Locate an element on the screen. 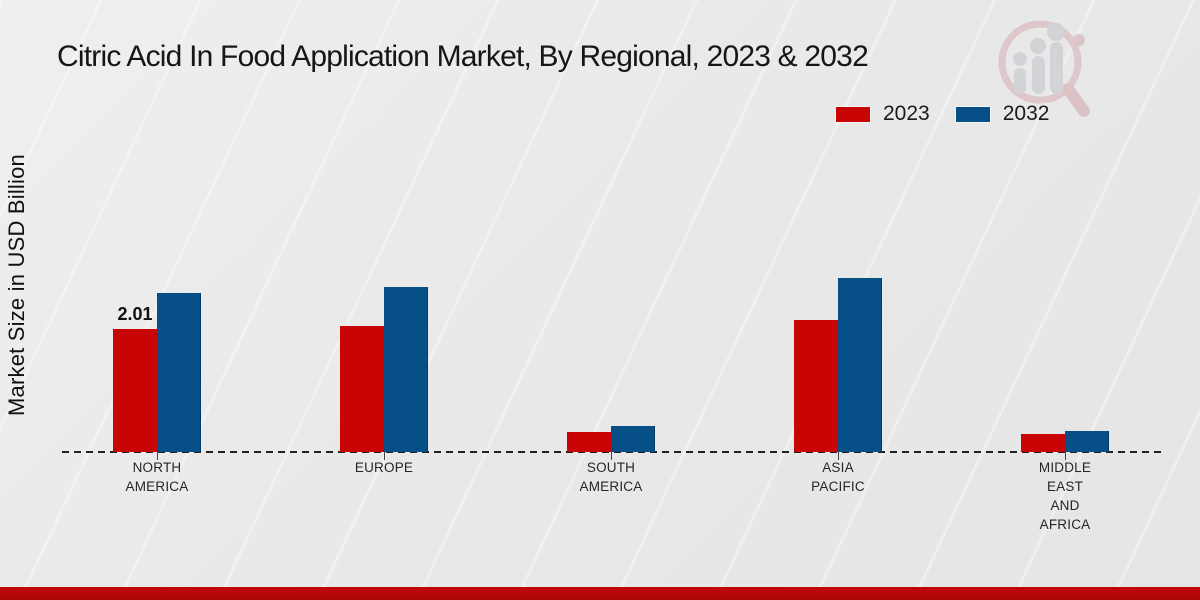 The width and height of the screenshot is (1200, 600). bar-2023-asia-pacific is located at coordinates (816, 386).